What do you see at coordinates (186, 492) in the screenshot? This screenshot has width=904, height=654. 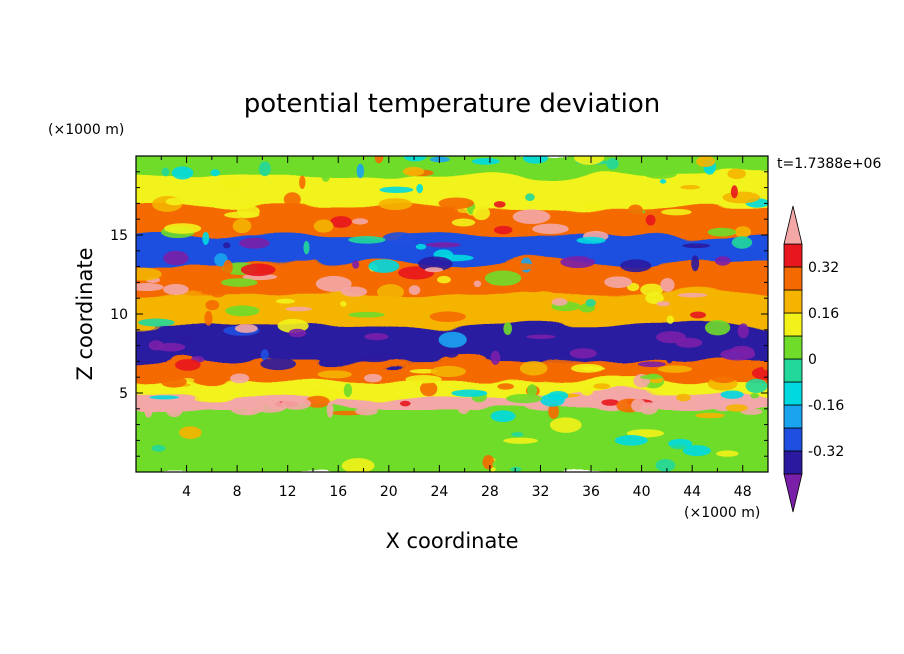 I see `x-tick-label: 4` at bounding box center [186, 492].